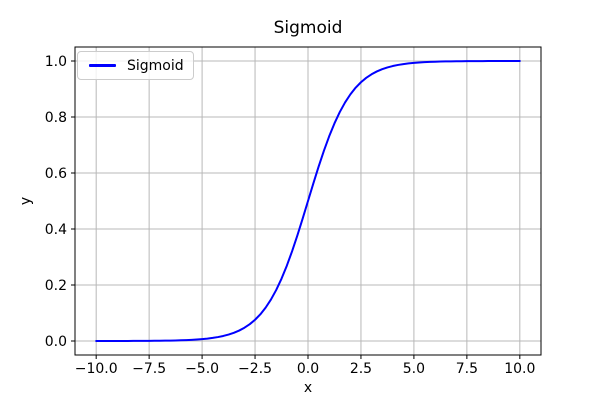  I want to click on legend: Sigmoid, so click(135, 65).